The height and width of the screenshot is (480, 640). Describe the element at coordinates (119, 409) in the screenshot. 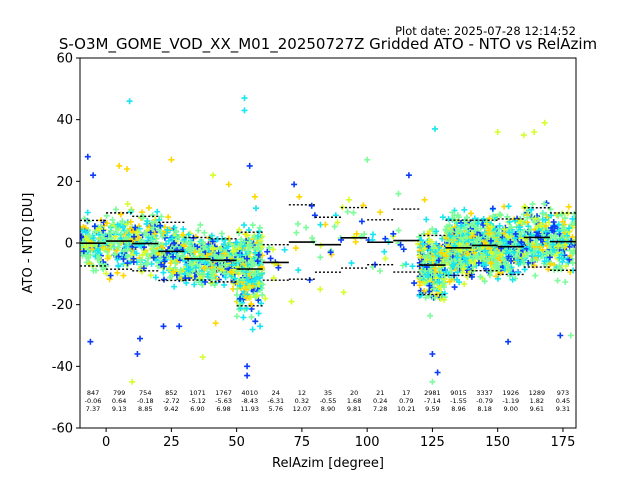

I see `bin-stat-label: 9.13` at that location.